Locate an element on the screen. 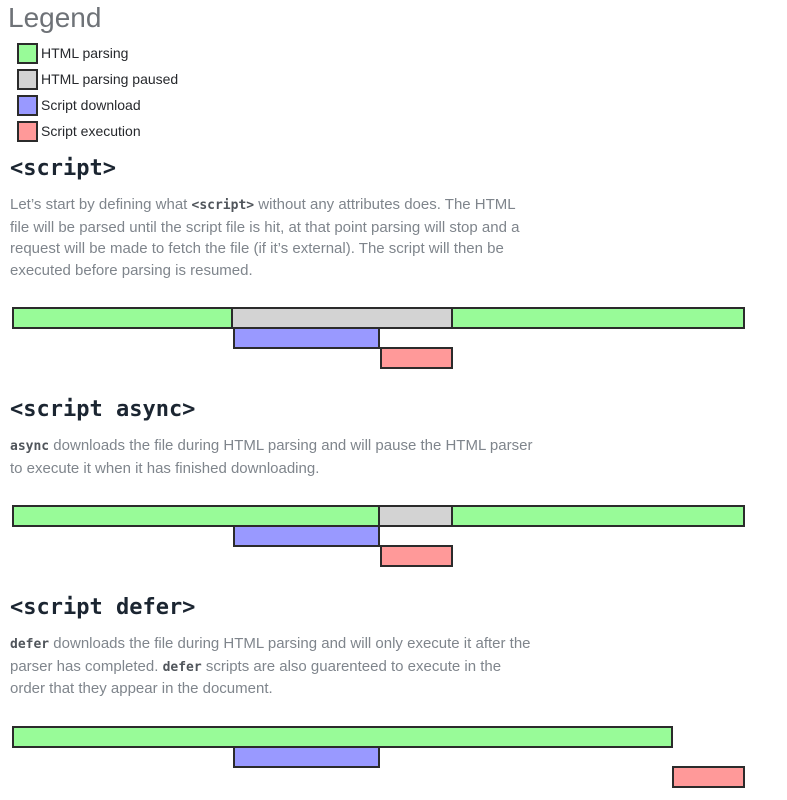 Image resolution: width=787 pixels, height=800 pixels. inline-code-async: async is located at coordinates (30, 446).